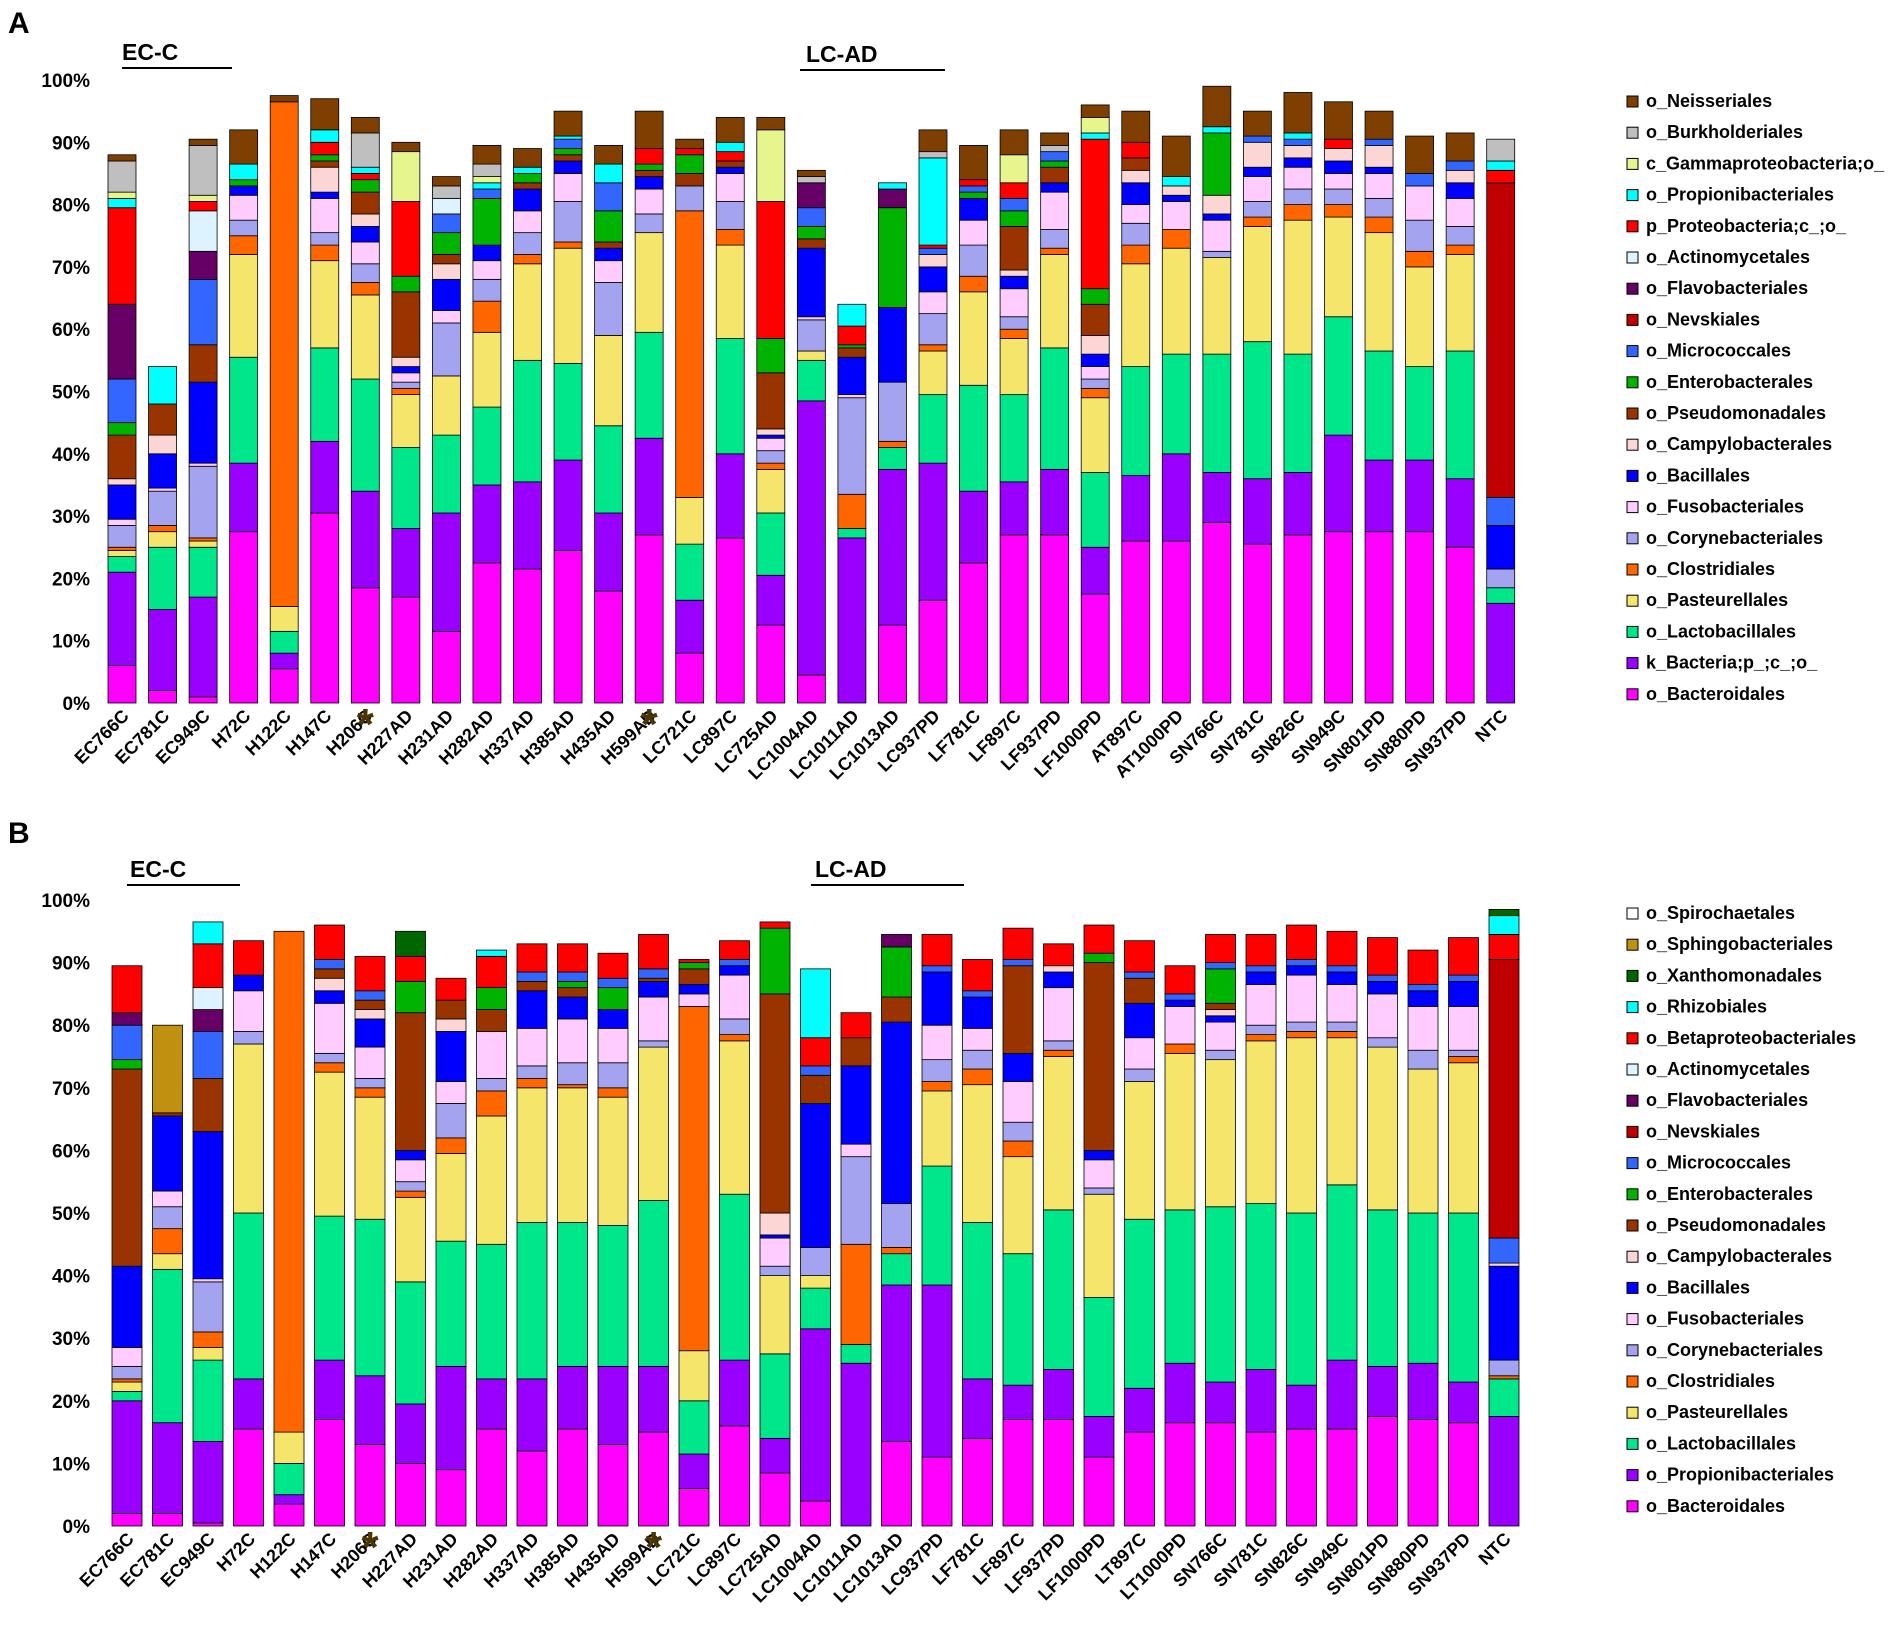 This screenshot has width=1904, height=1625. I want to click on bar-H206C, so click(365, 410).